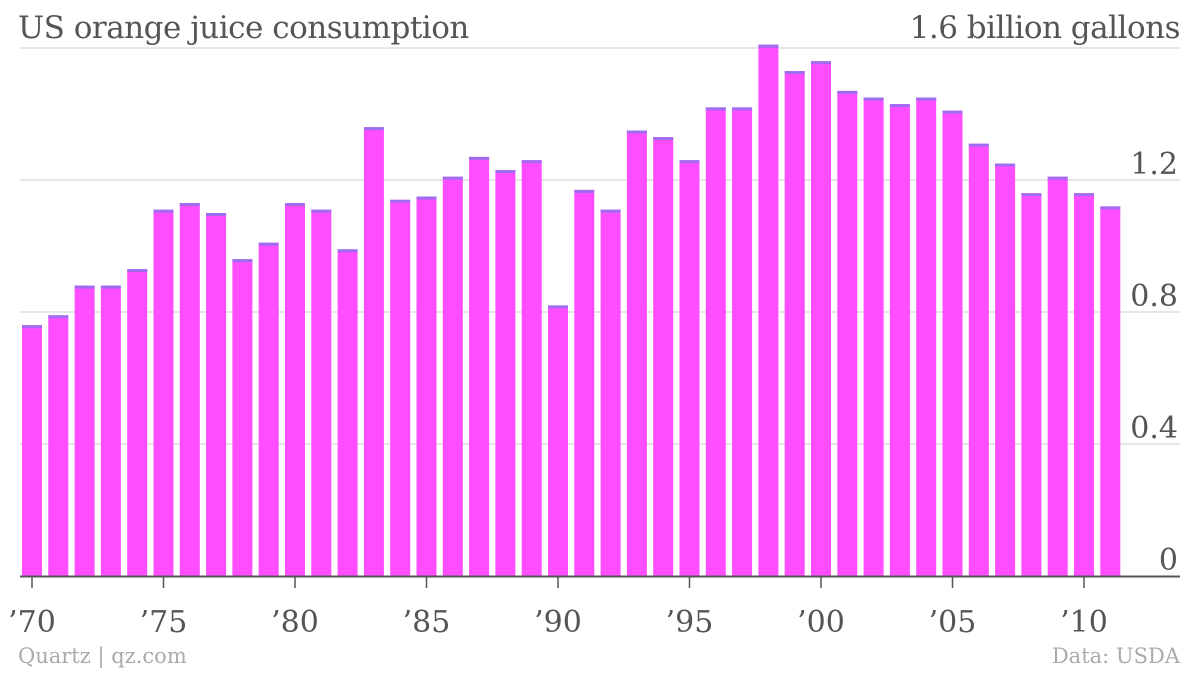 The height and width of the screenshot is (676, 1200). What do you see at coordinates (164, 622) in the screenshot?
I see `x-tick-label: ’75` at bounding box center [164, 622].